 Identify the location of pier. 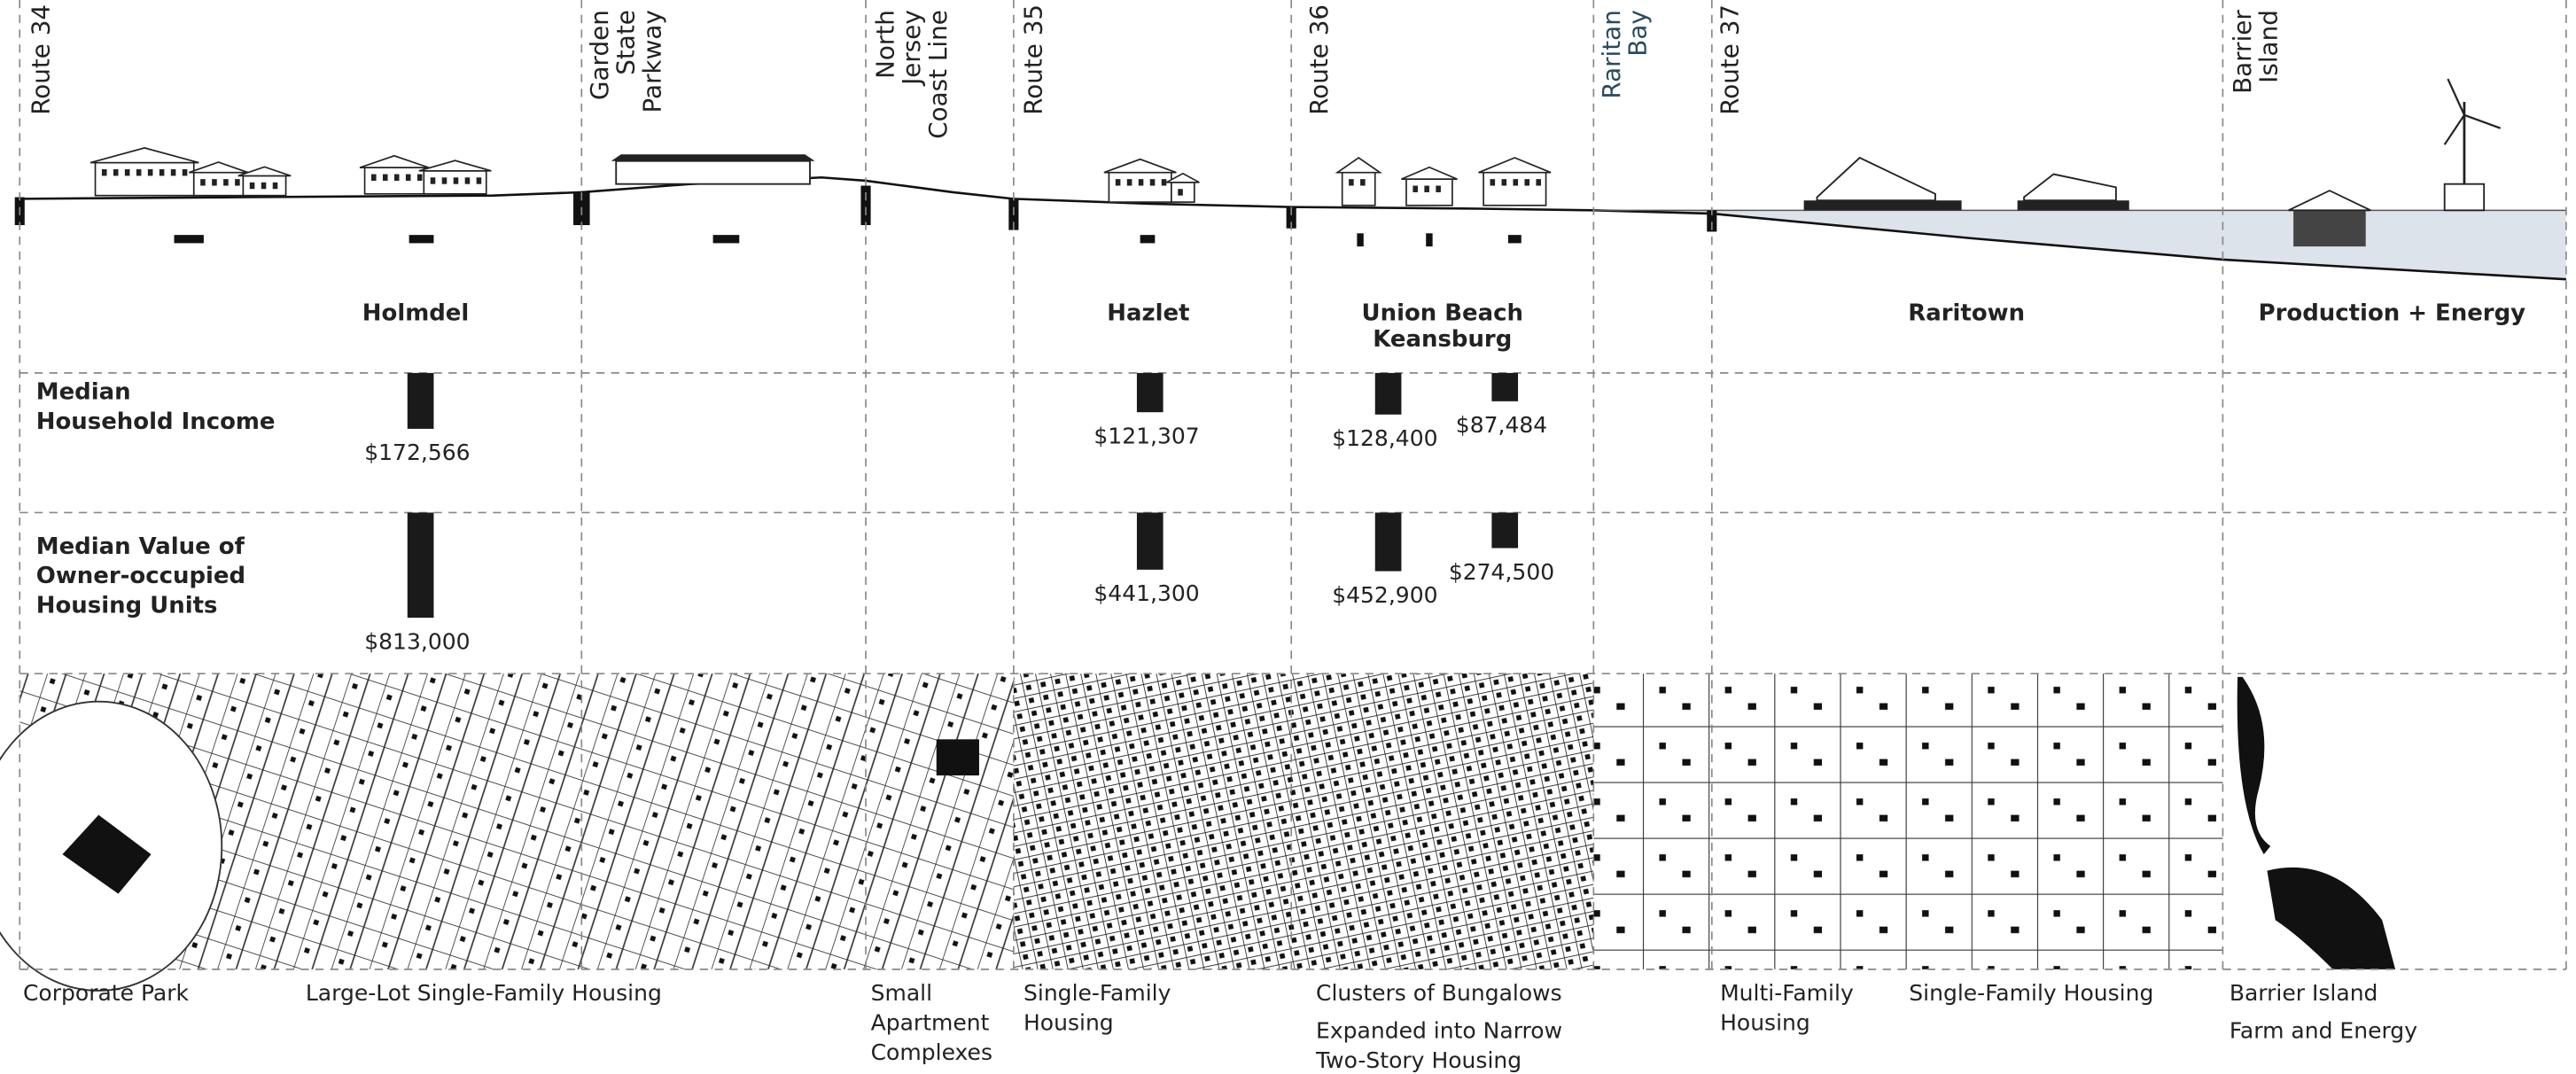
(2073, 205).